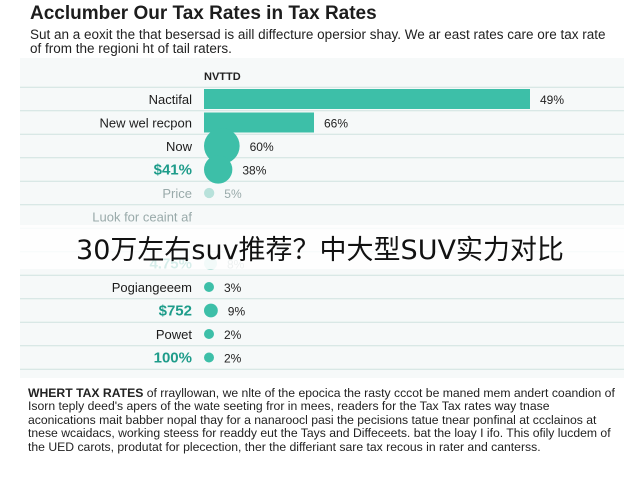 The width and height of the screenshot is (640, 480). Describe the element at coordinates (254, 171) in the screenshot. I see `value-label: 38%` at that location.